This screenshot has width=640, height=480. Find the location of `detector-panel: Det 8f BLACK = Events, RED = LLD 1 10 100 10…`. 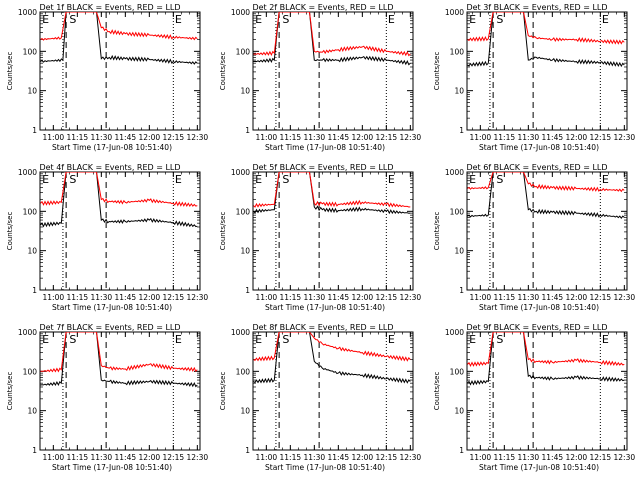

detector-panel: Det 8f BLACK = Events, RED = LLD 1 10 100 10… is located at coordinates (320, 397).